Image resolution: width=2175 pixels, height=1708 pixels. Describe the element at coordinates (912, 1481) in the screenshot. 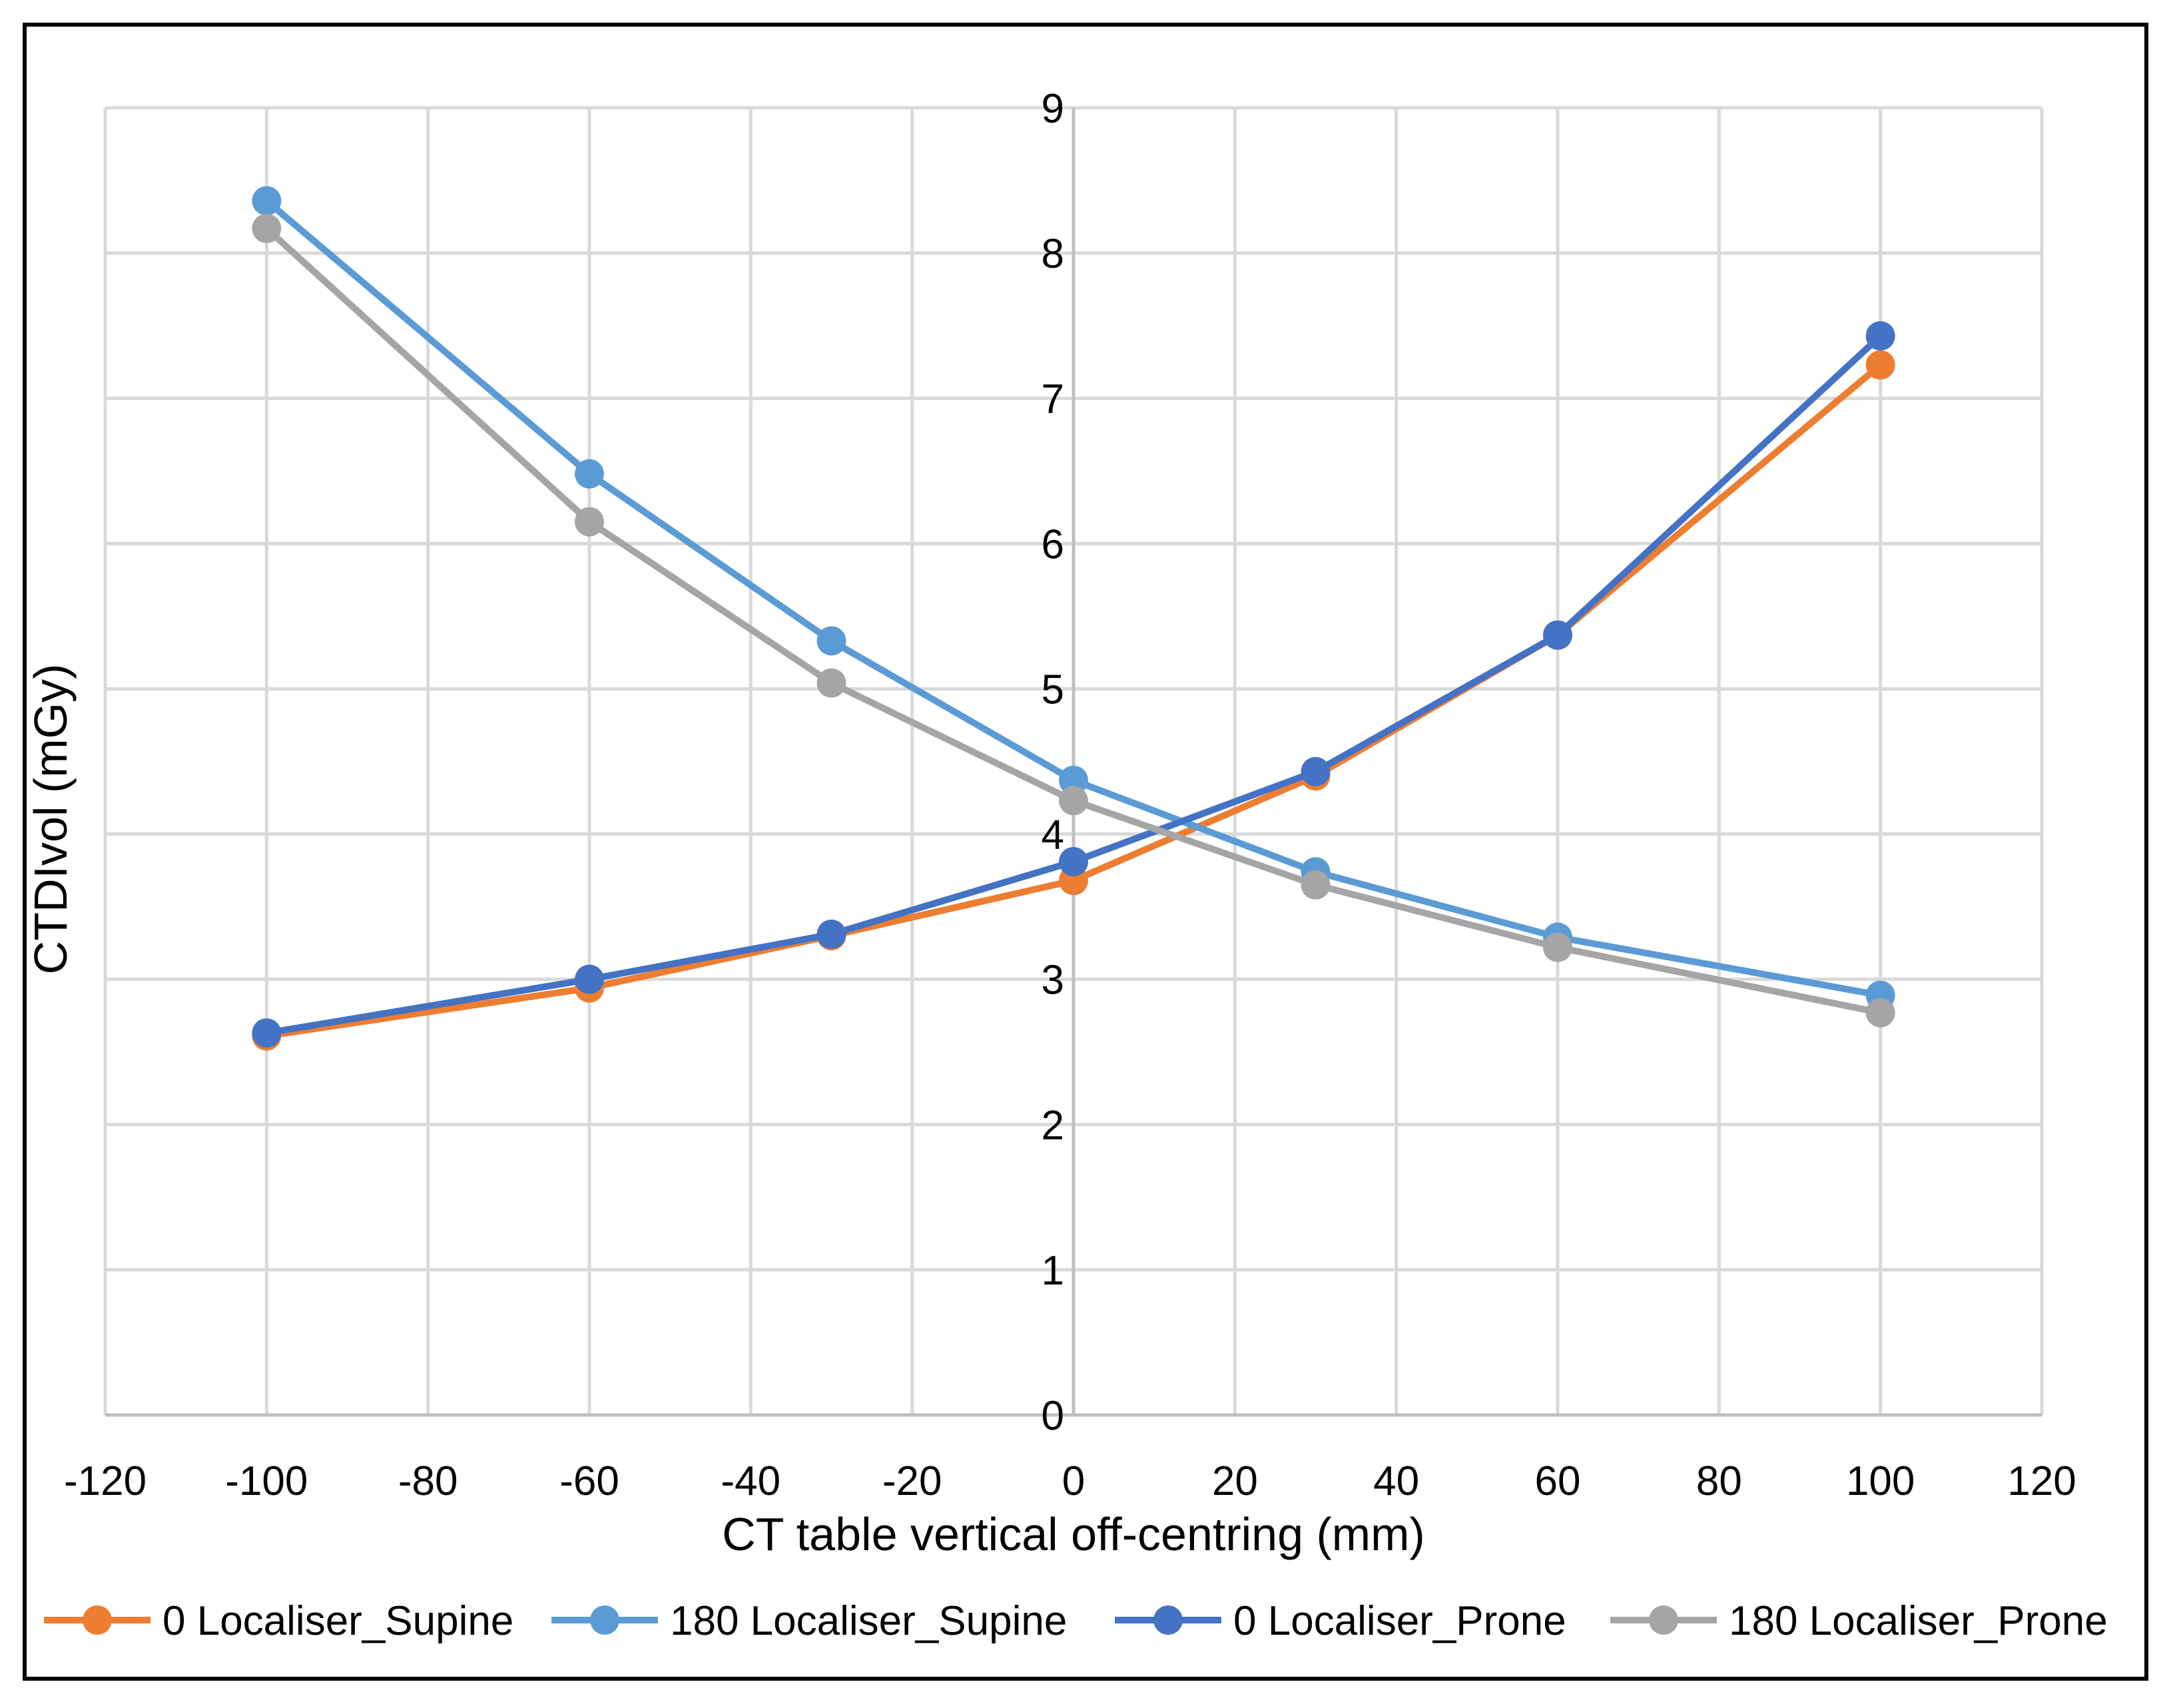

I see `x-tick-label: -20` at that location.